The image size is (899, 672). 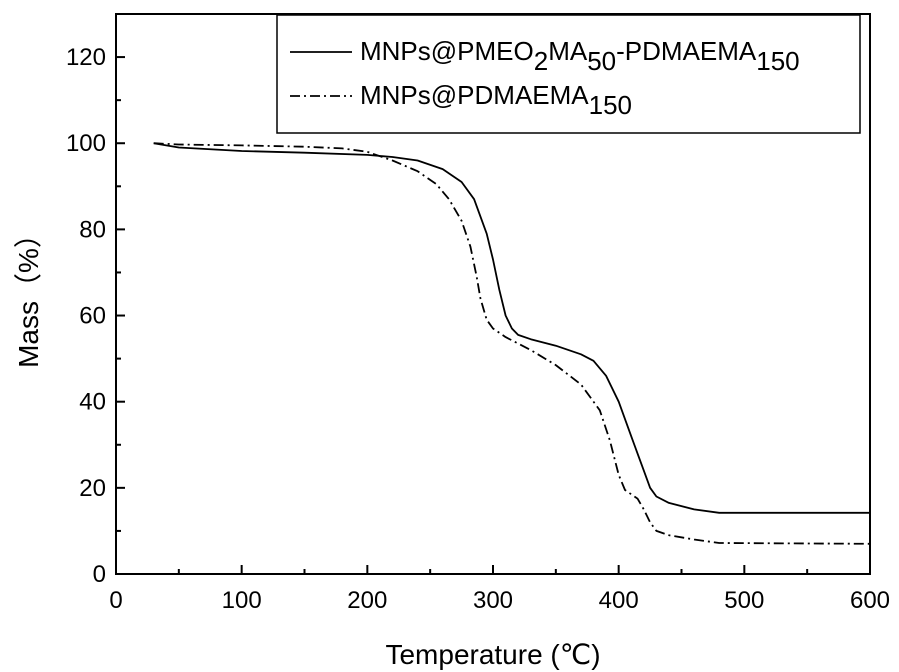 What do you see at coordinates (92, 488) in the screenshot?
I see `y-tick-label: 20` at bounding box center [92, 488].